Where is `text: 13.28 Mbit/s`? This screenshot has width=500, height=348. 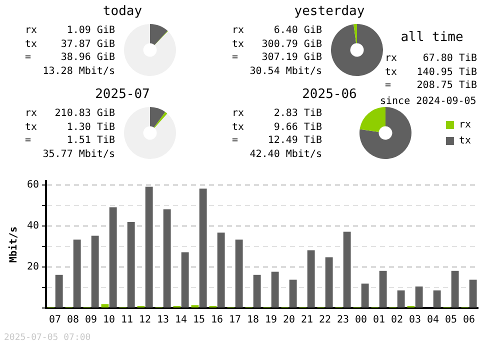
text: 13.28 Mbit/s is located at coordinates (78, 71).